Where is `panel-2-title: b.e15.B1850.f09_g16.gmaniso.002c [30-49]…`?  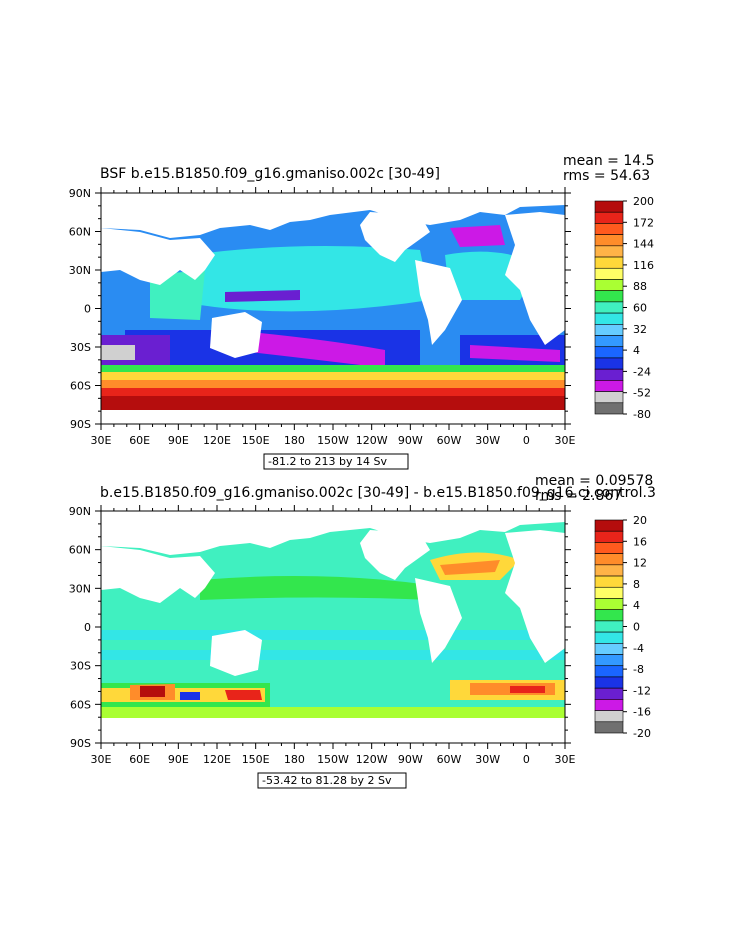
panel-2-title: b.e15.B1850.f09_g16.gmaniso.002c [30-49]… is located at coordinates (378, 493).